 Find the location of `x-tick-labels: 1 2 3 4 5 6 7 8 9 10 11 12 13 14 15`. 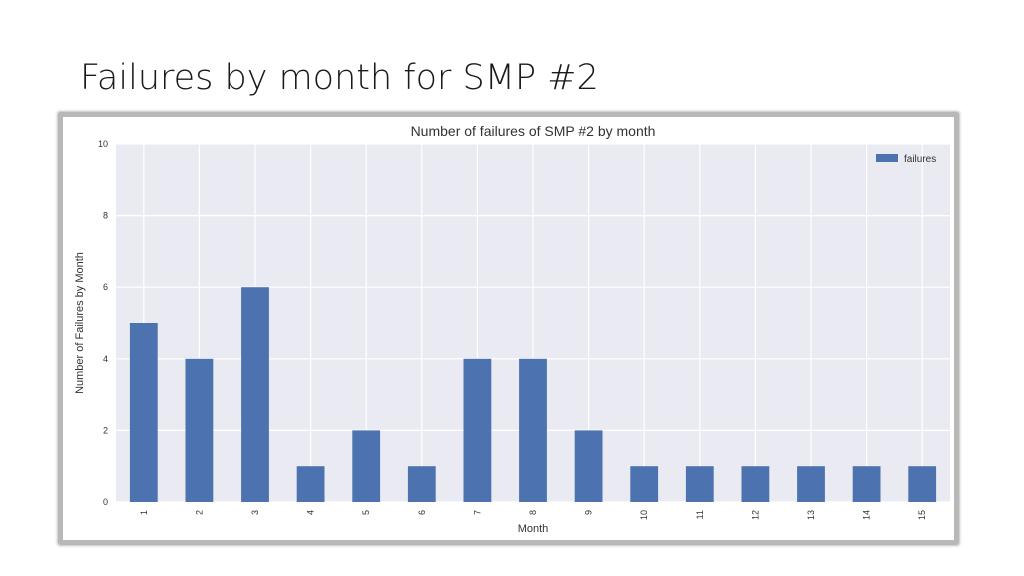

x-tick-labels: 1 2 3 4 5 6 7 8 9 10 11 12 13 14 15 is located at coordinates (533, 515).